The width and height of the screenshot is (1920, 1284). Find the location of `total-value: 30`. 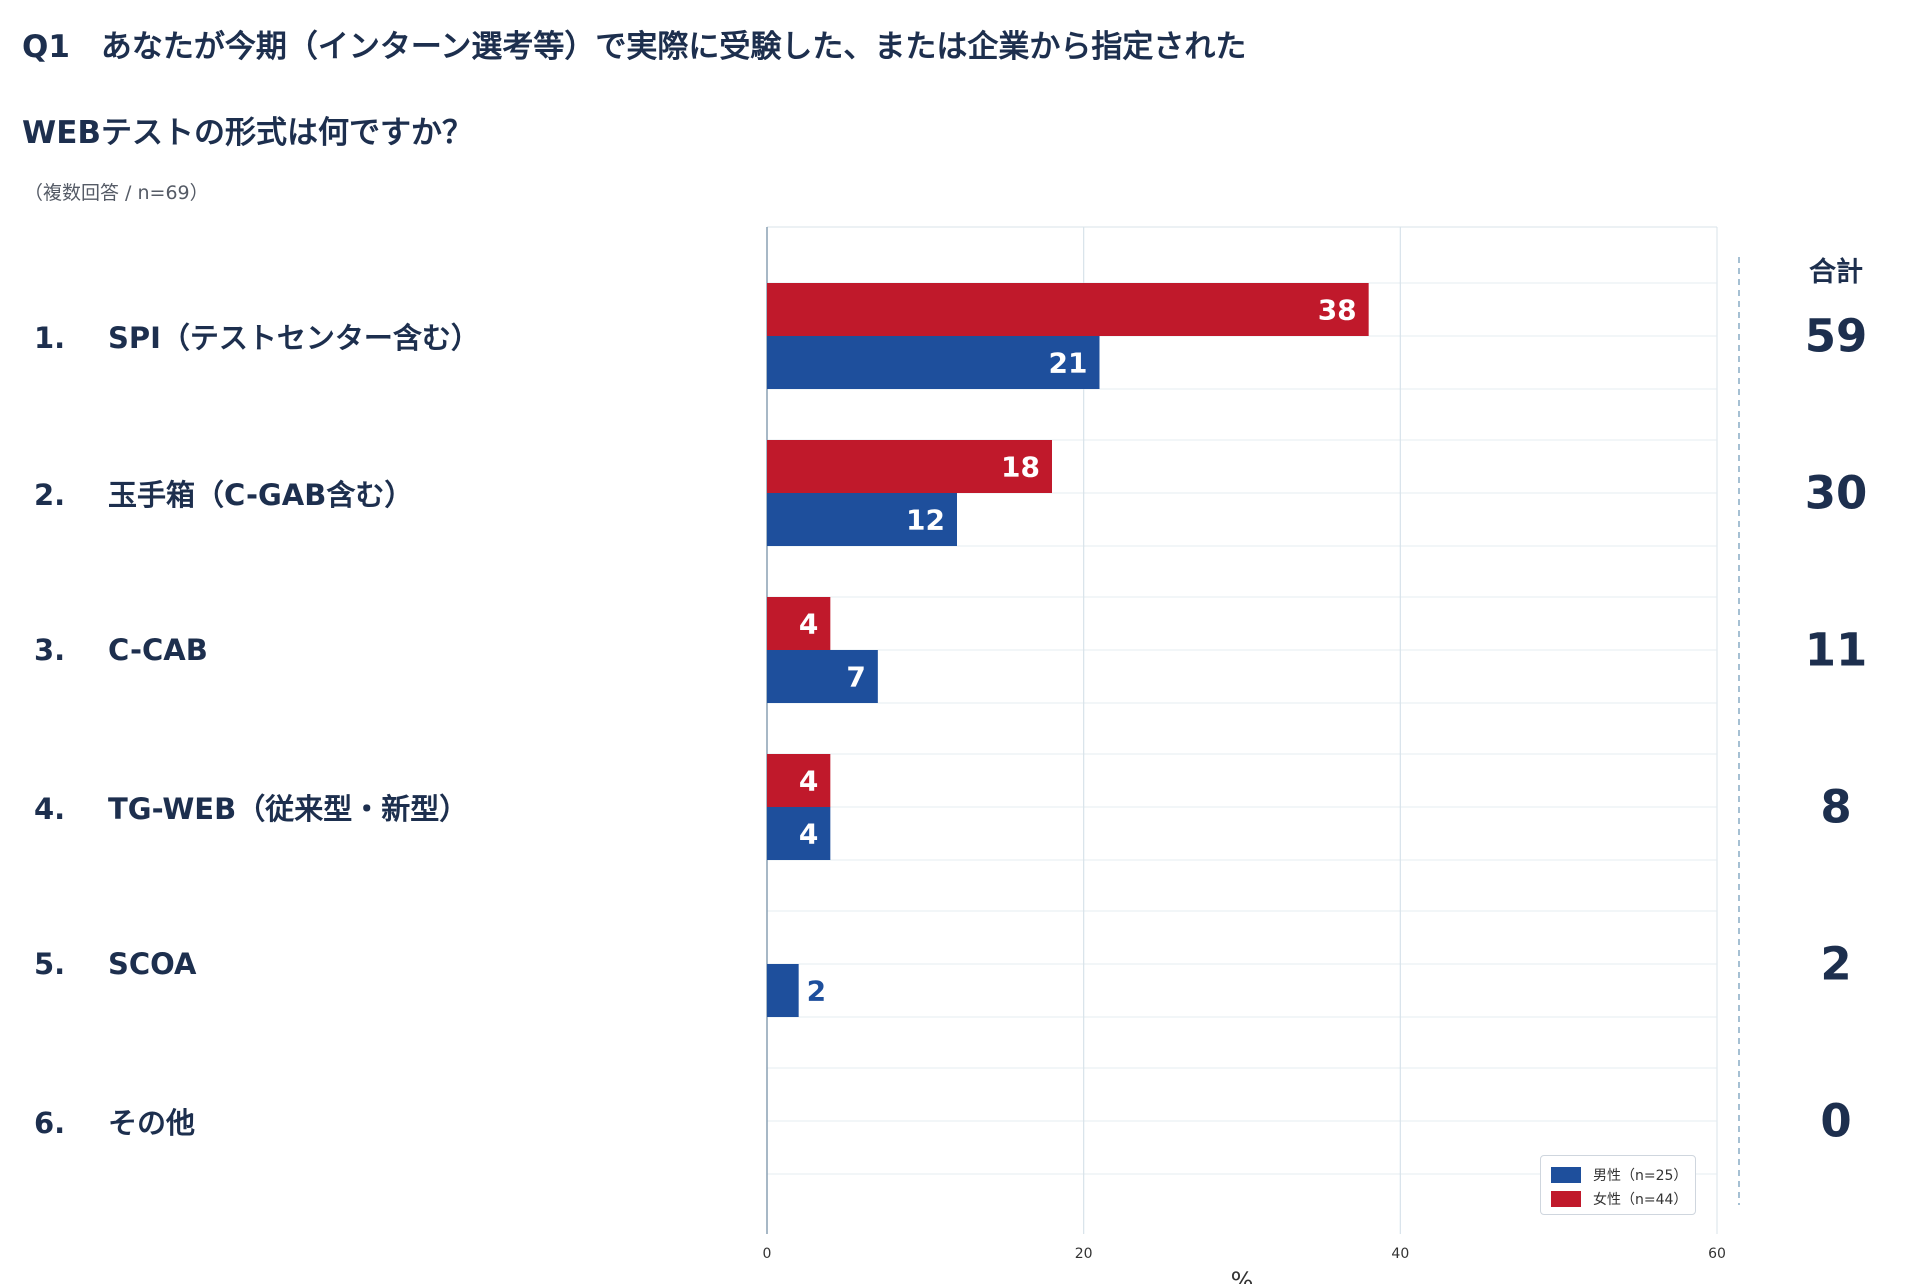

total-value: 30 is located at coordinates (1836, 493).